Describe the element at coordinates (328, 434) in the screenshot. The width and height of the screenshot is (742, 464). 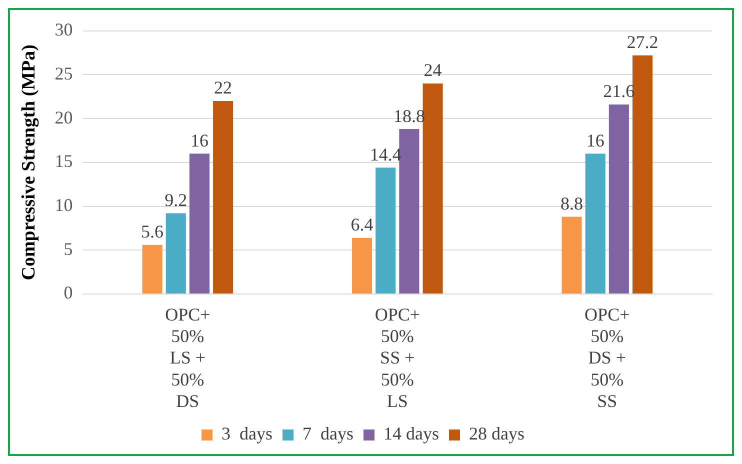
I see `legend-label: 7 days` at that location.